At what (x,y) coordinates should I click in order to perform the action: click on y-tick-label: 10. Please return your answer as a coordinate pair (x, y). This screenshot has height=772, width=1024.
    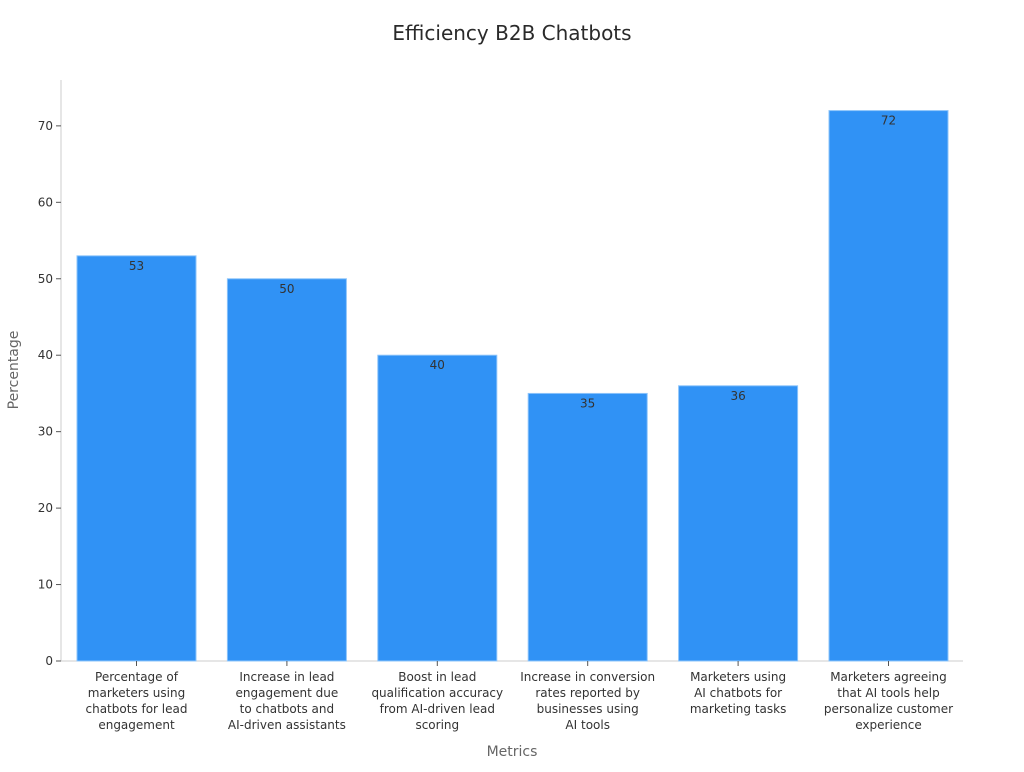
    Looking at the image, I should click on (45, 585).